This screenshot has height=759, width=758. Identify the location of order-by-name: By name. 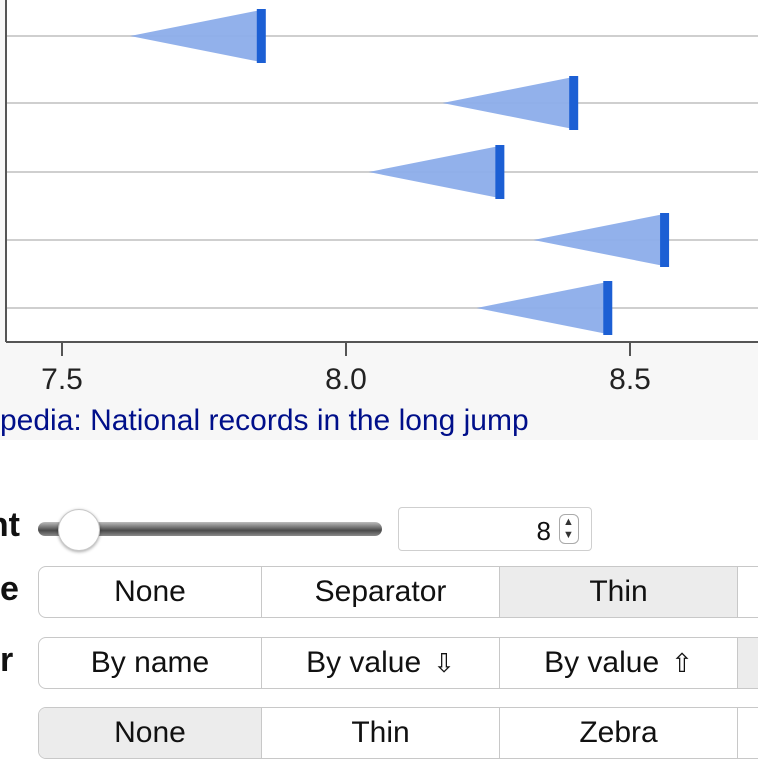
(150, 663).